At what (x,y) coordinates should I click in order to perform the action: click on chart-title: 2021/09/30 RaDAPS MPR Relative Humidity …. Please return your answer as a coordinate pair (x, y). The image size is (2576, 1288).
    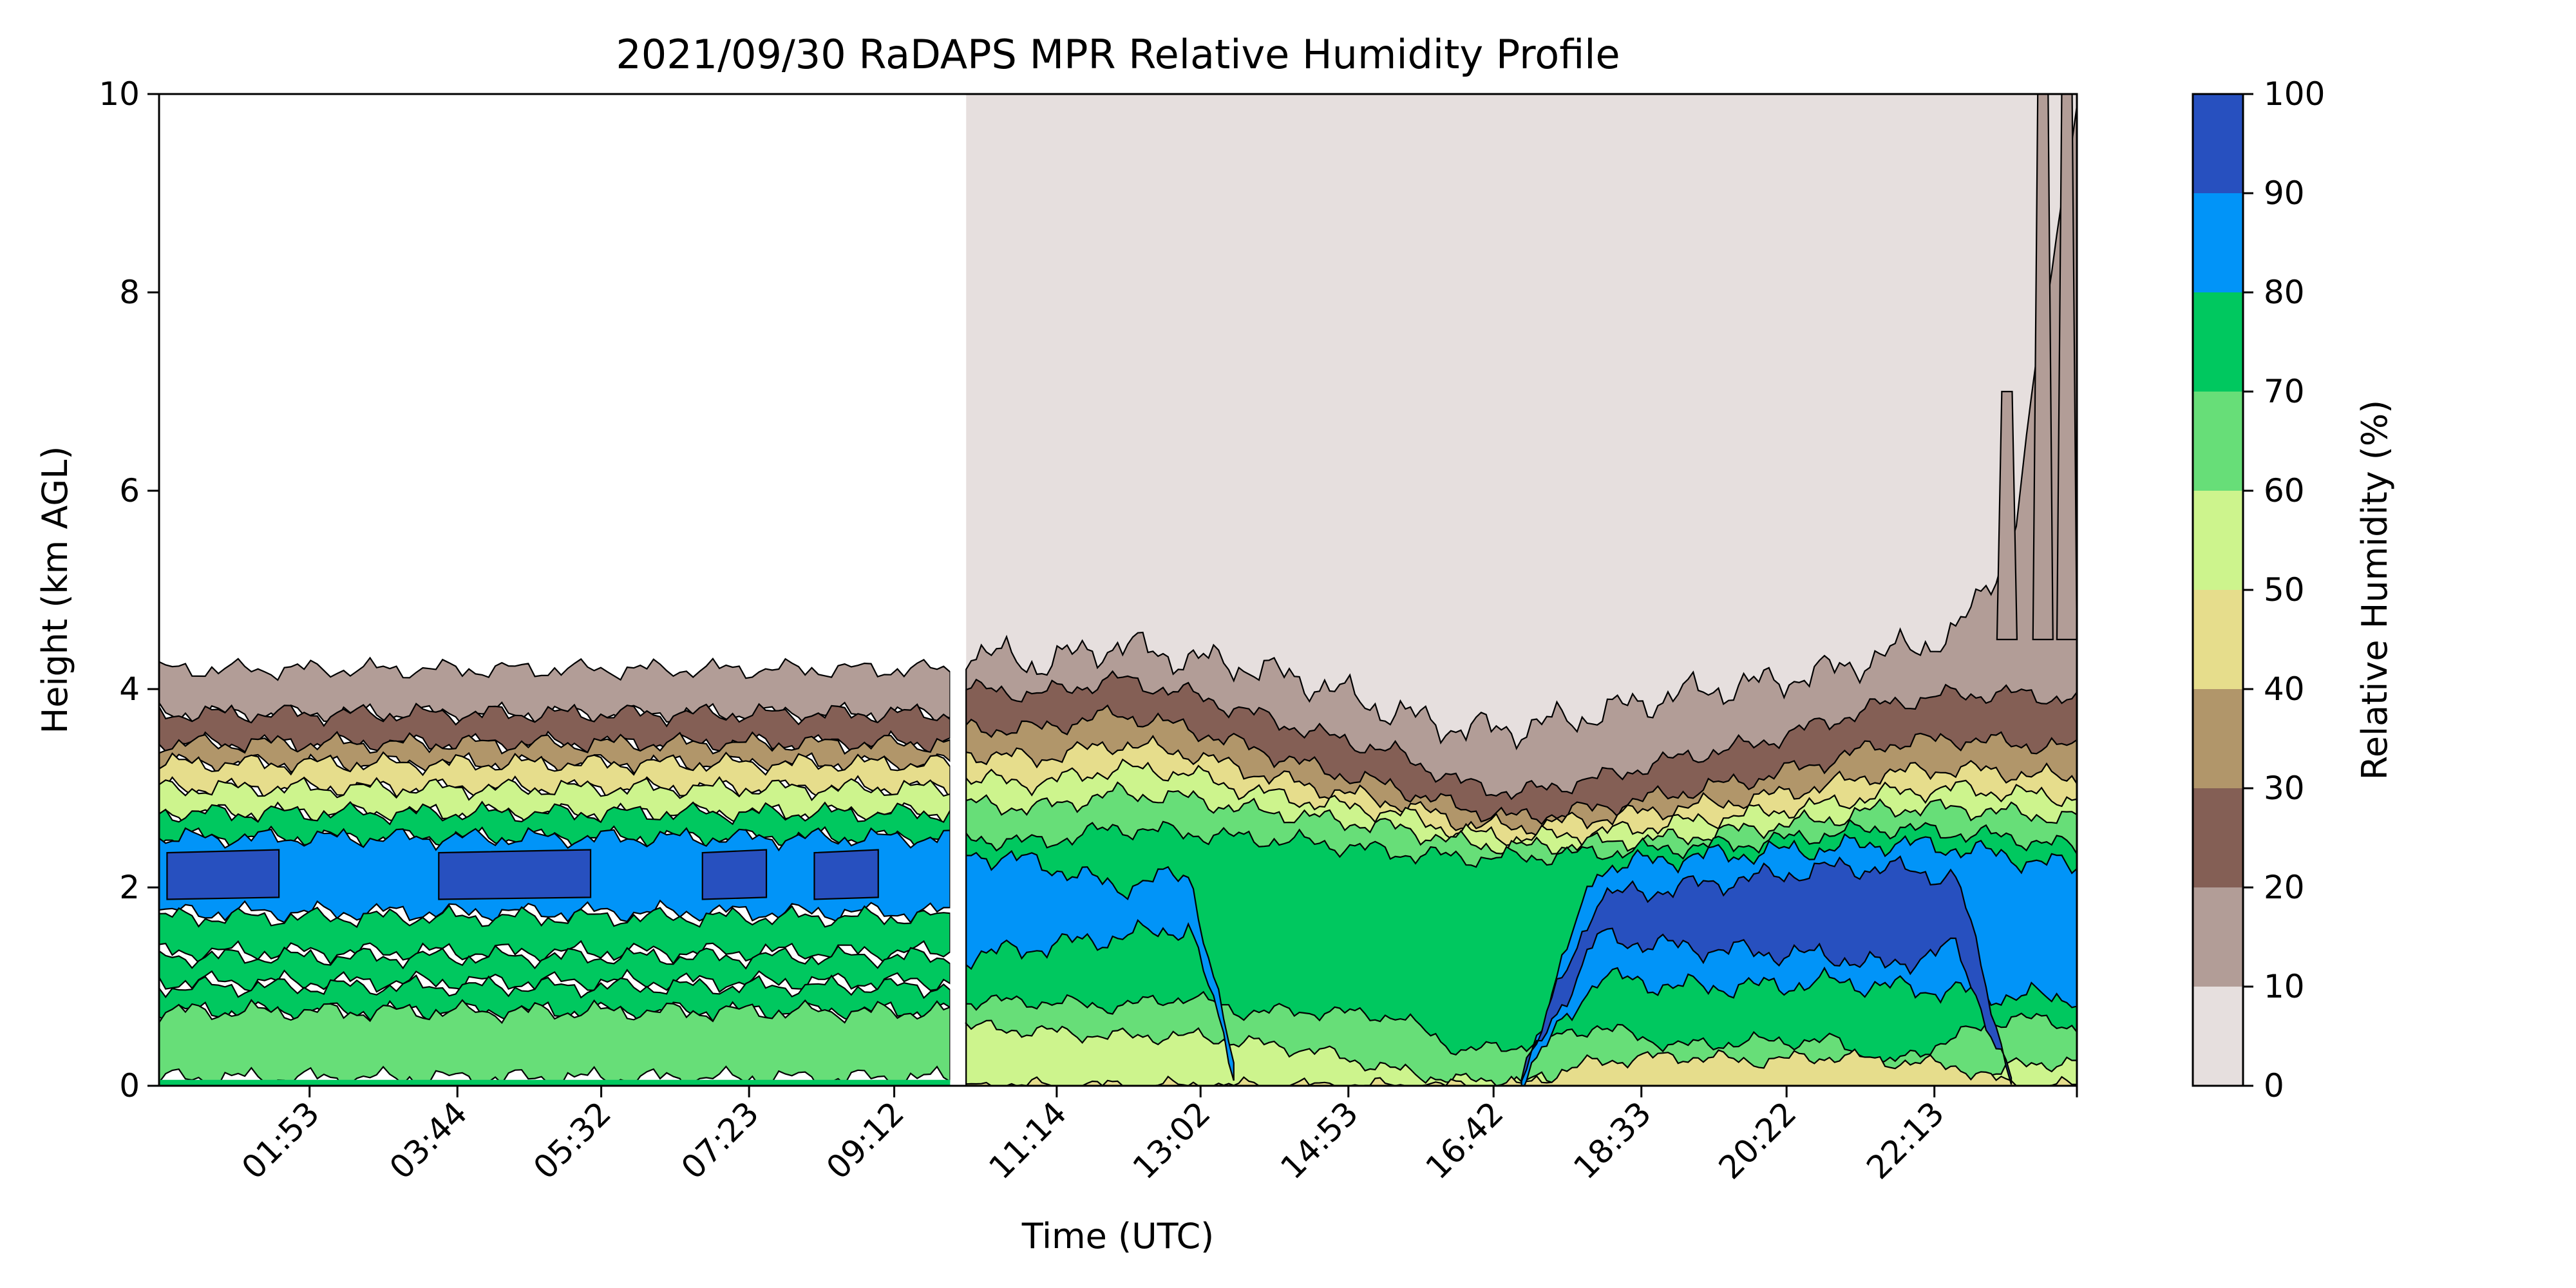
    Looking at the image, I should click on (1118, 54).